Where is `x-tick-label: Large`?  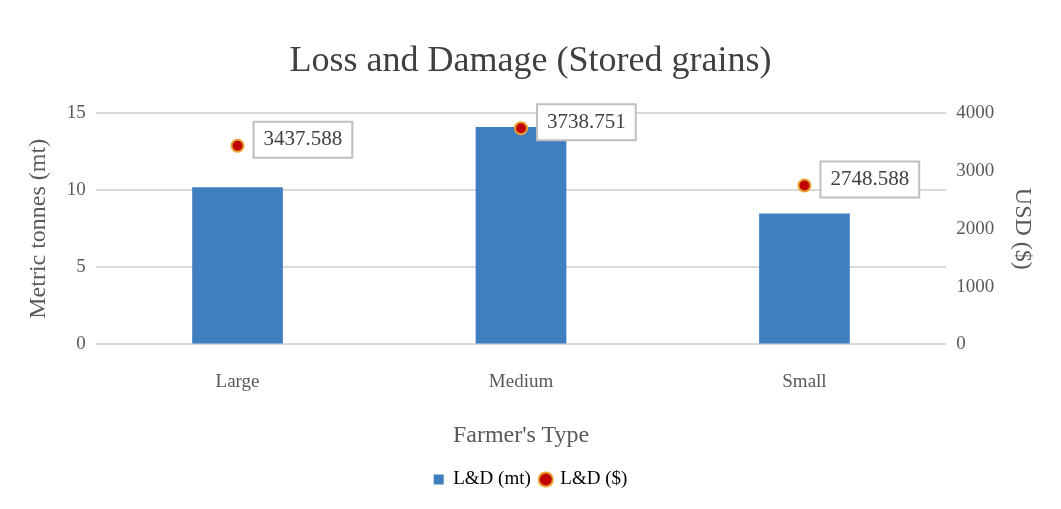
x-tick-label: Large is located at coordinates (237, 380).